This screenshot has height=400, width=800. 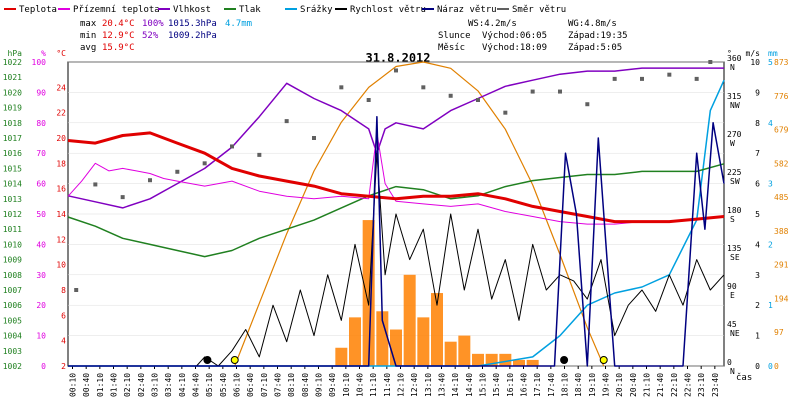 I want to click on wind-dir-tick-deg: 180, so click(x=734, y=210).